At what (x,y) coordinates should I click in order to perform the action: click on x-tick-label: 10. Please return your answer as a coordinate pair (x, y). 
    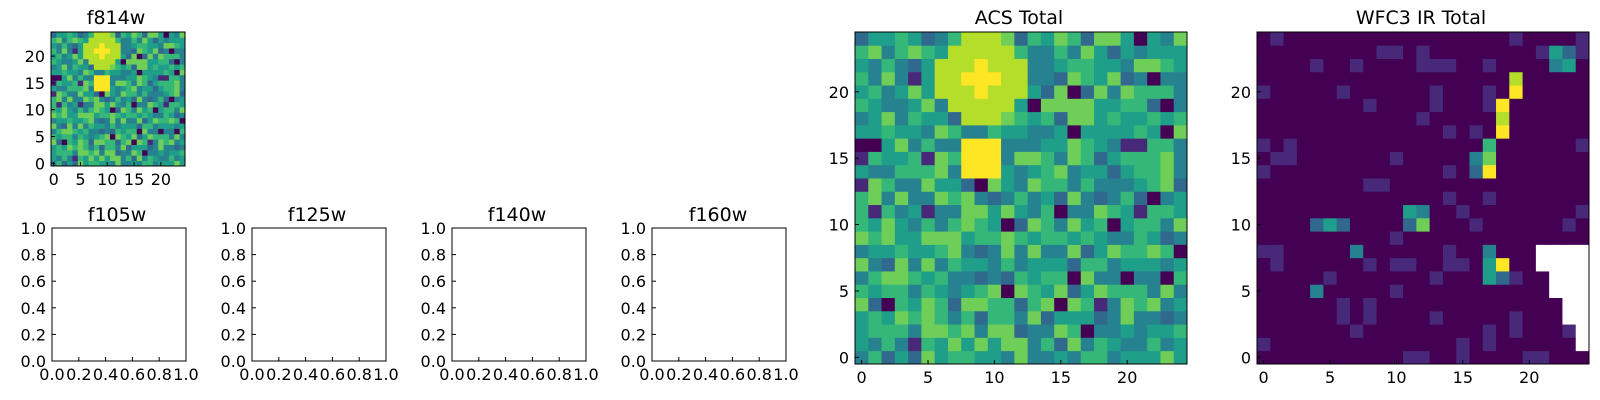
    Looking at the image, I should click on (994, 377).